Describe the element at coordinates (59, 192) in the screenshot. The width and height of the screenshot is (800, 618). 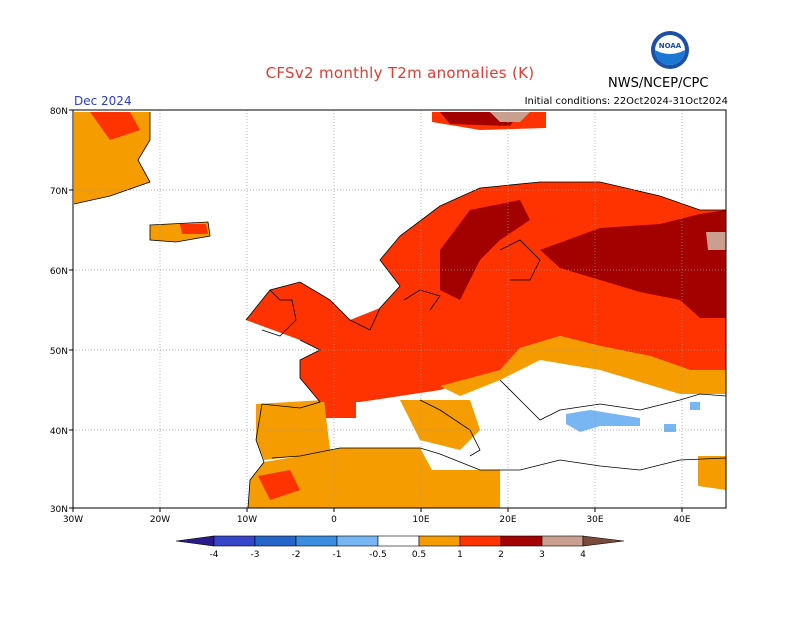
I see `lat-tick-label: 70N` at that location.